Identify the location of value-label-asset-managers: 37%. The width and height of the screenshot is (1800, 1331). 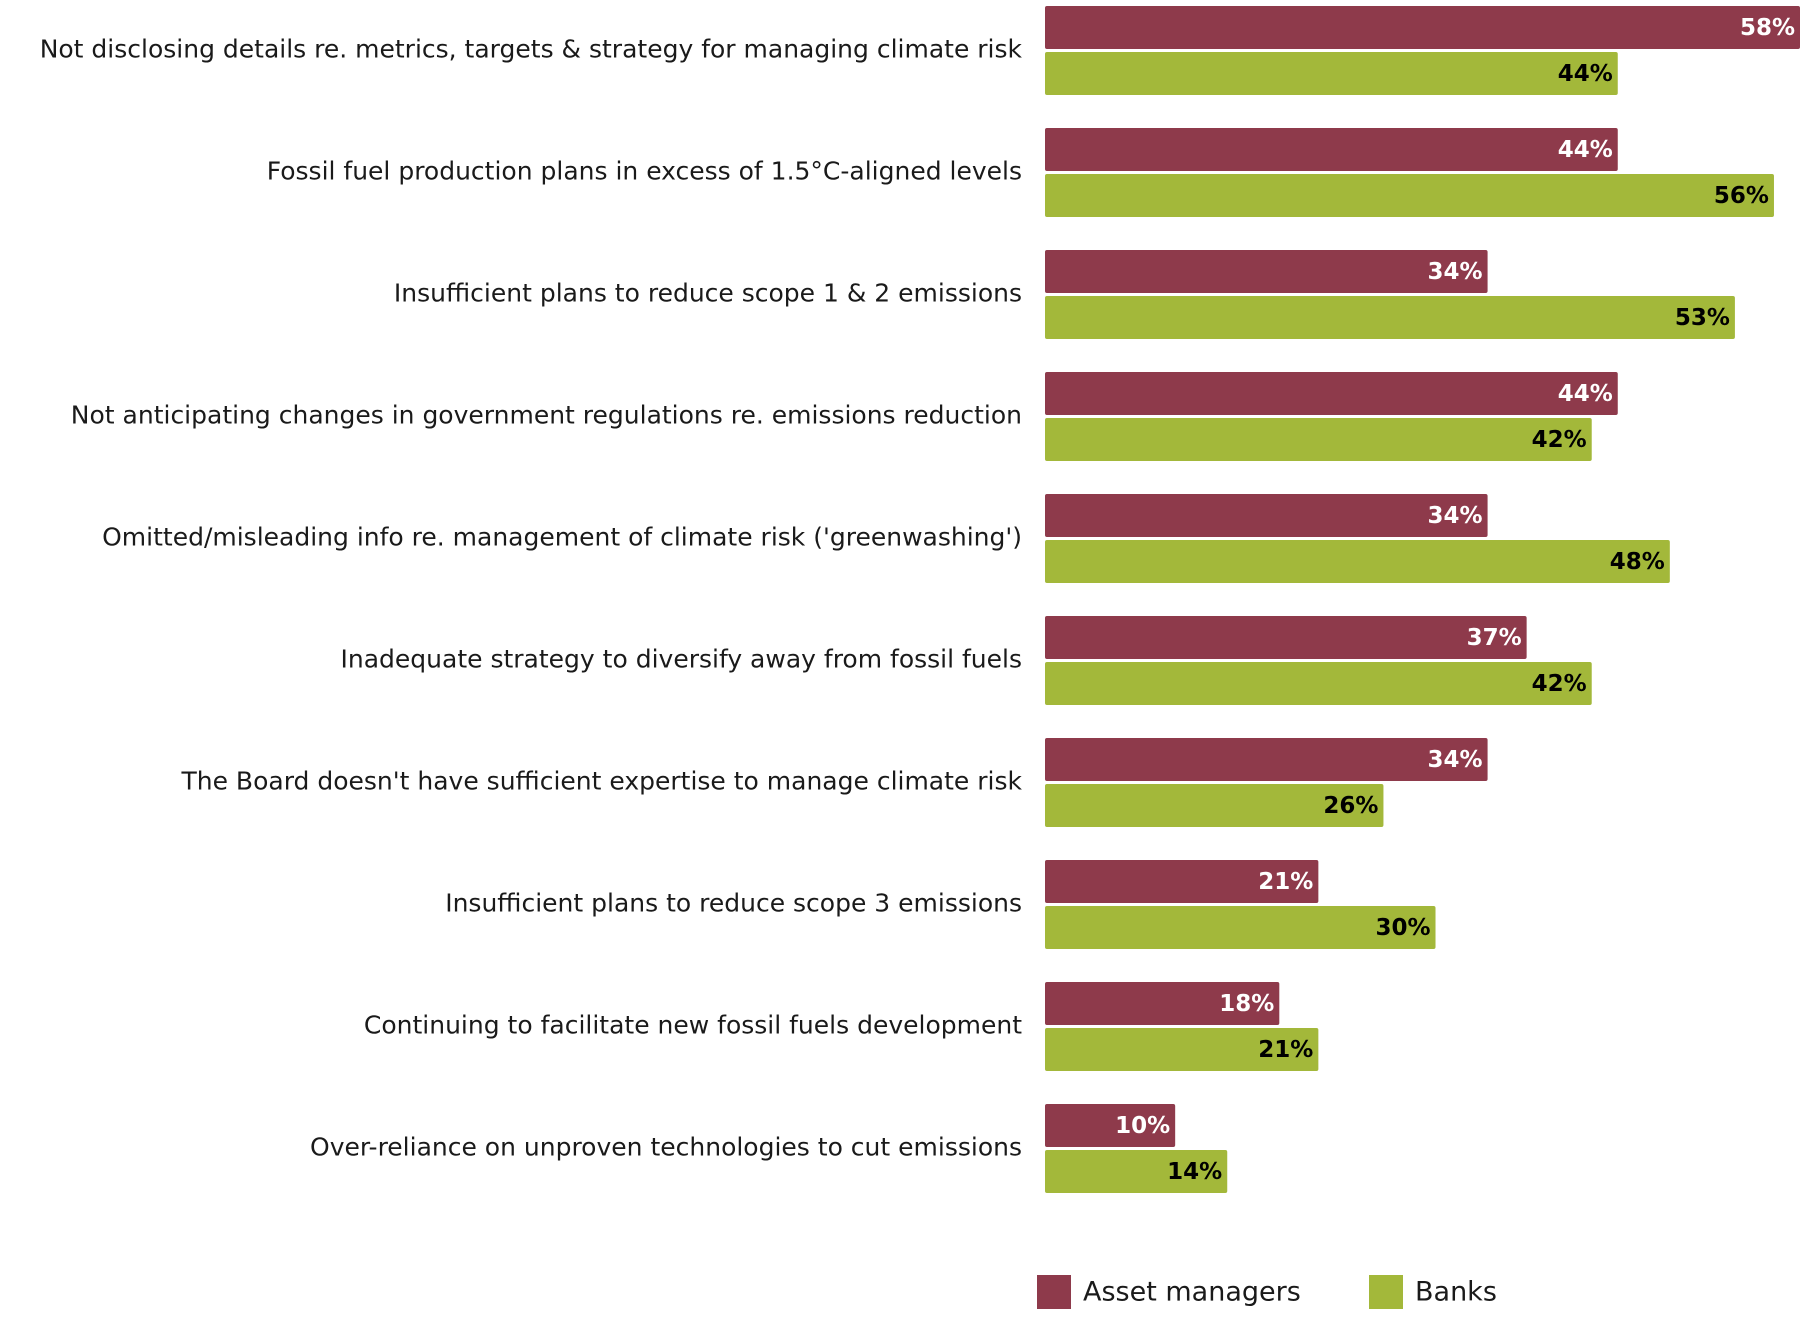
(1494, 638).